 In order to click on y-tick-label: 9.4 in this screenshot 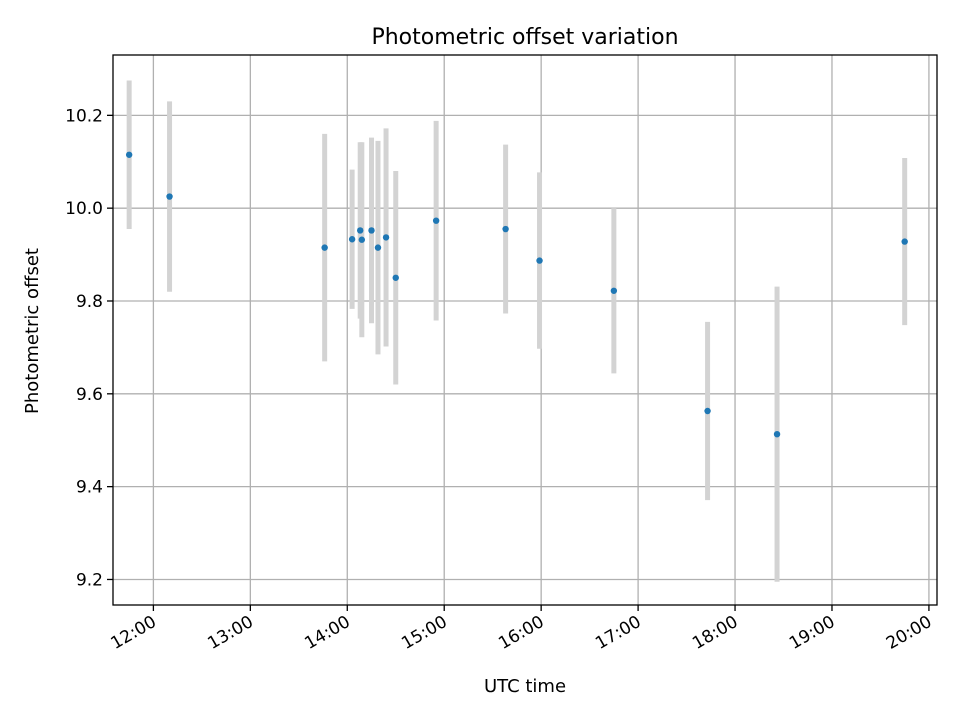, I will do `click(89, 488)`.